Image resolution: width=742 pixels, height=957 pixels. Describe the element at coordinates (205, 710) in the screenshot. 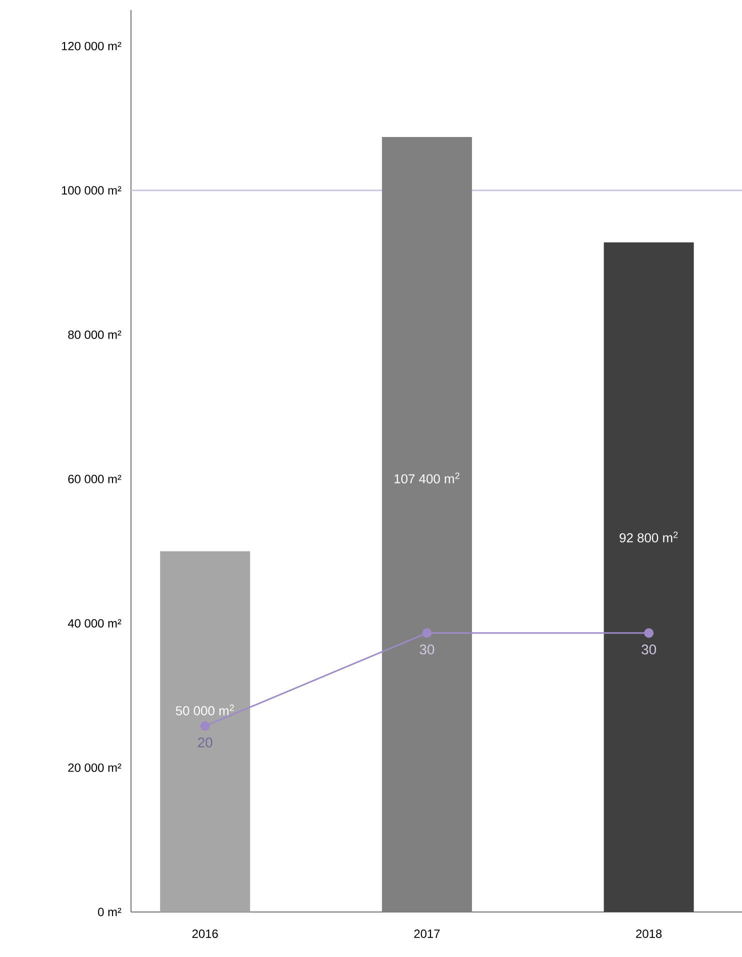

I see `data-label: 50 000 m$^{2}$` at that location.